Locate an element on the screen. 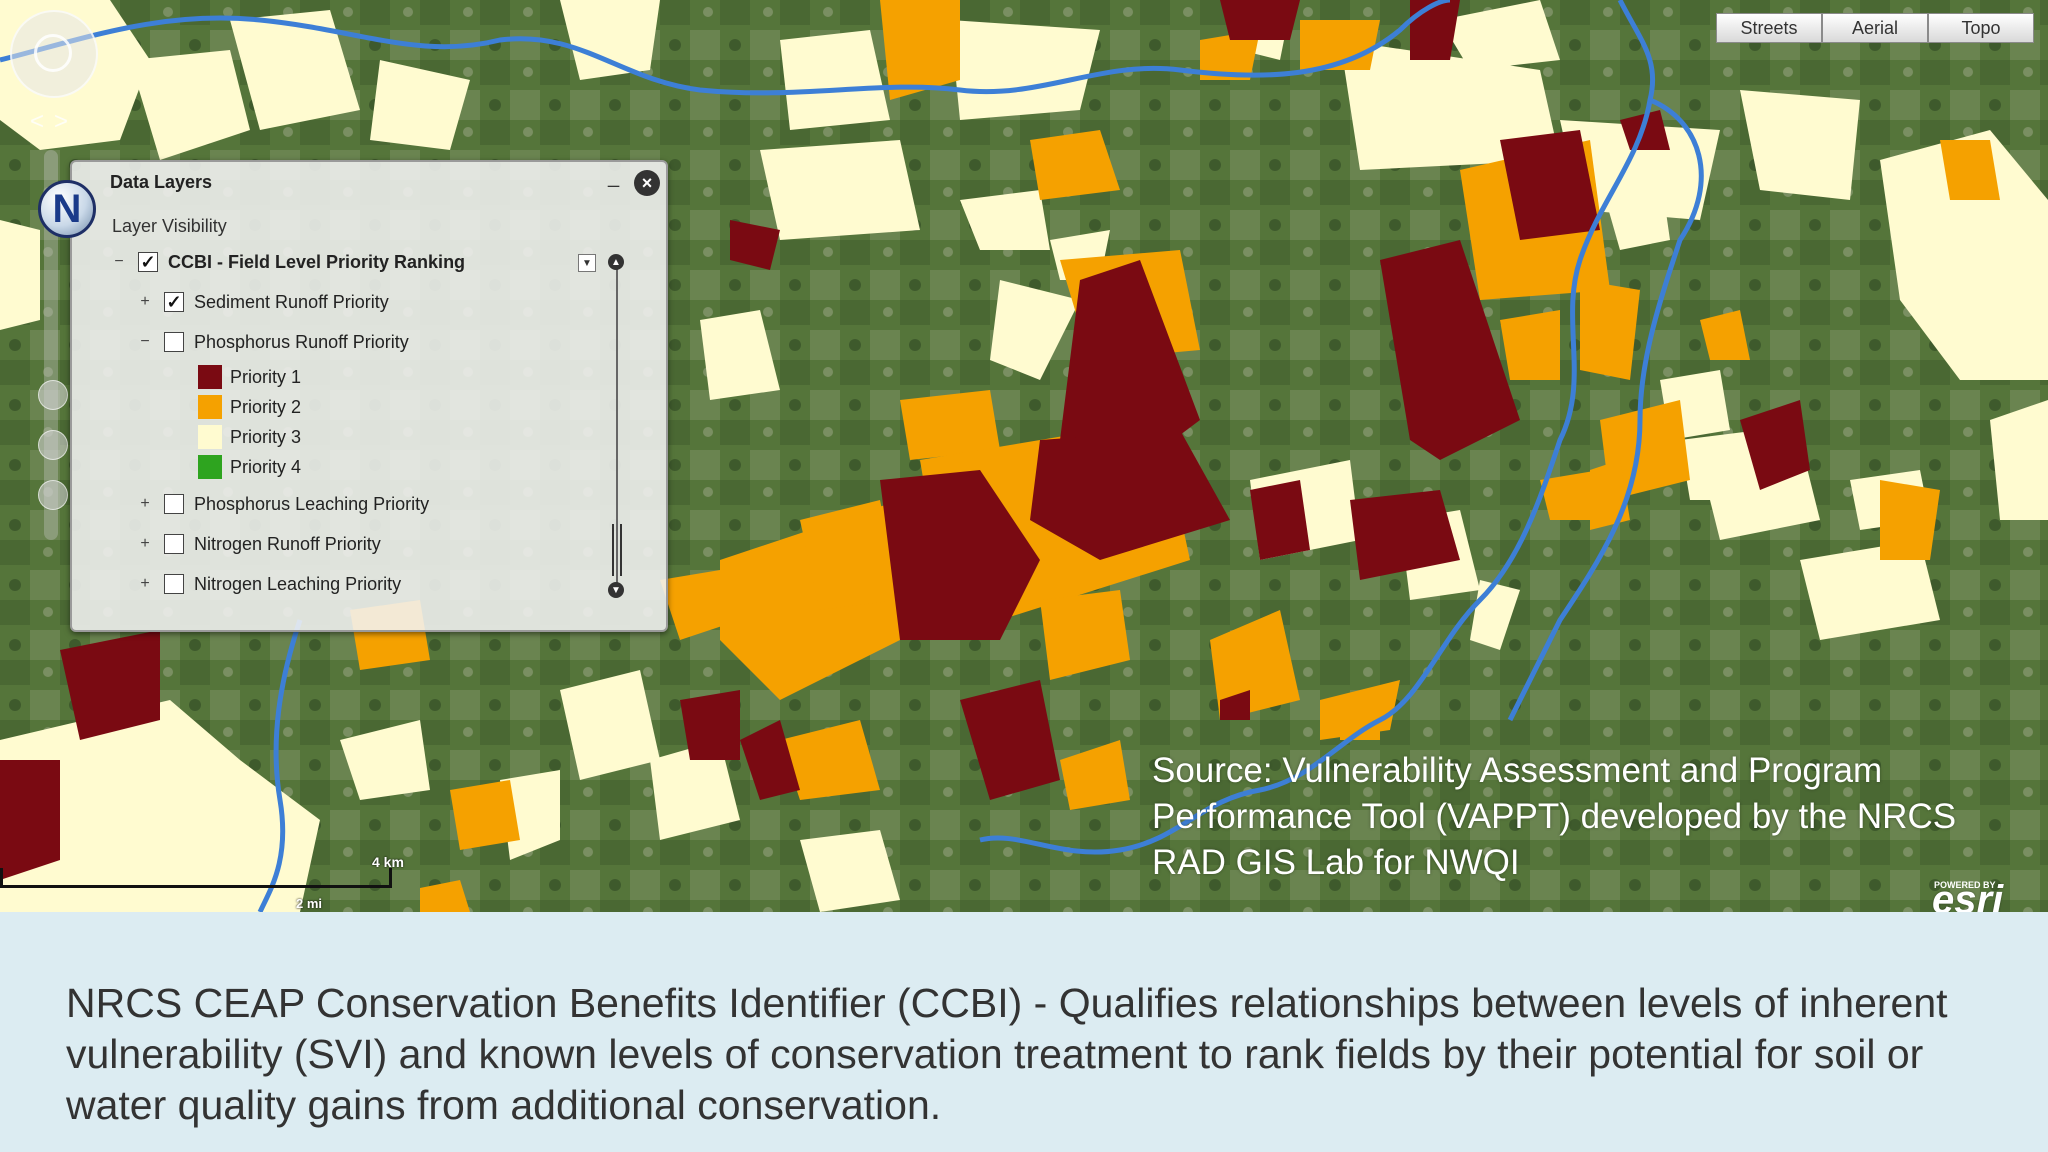  basemap-switcher: Streets Aerial Topo is located at coordinates (1875, 28).